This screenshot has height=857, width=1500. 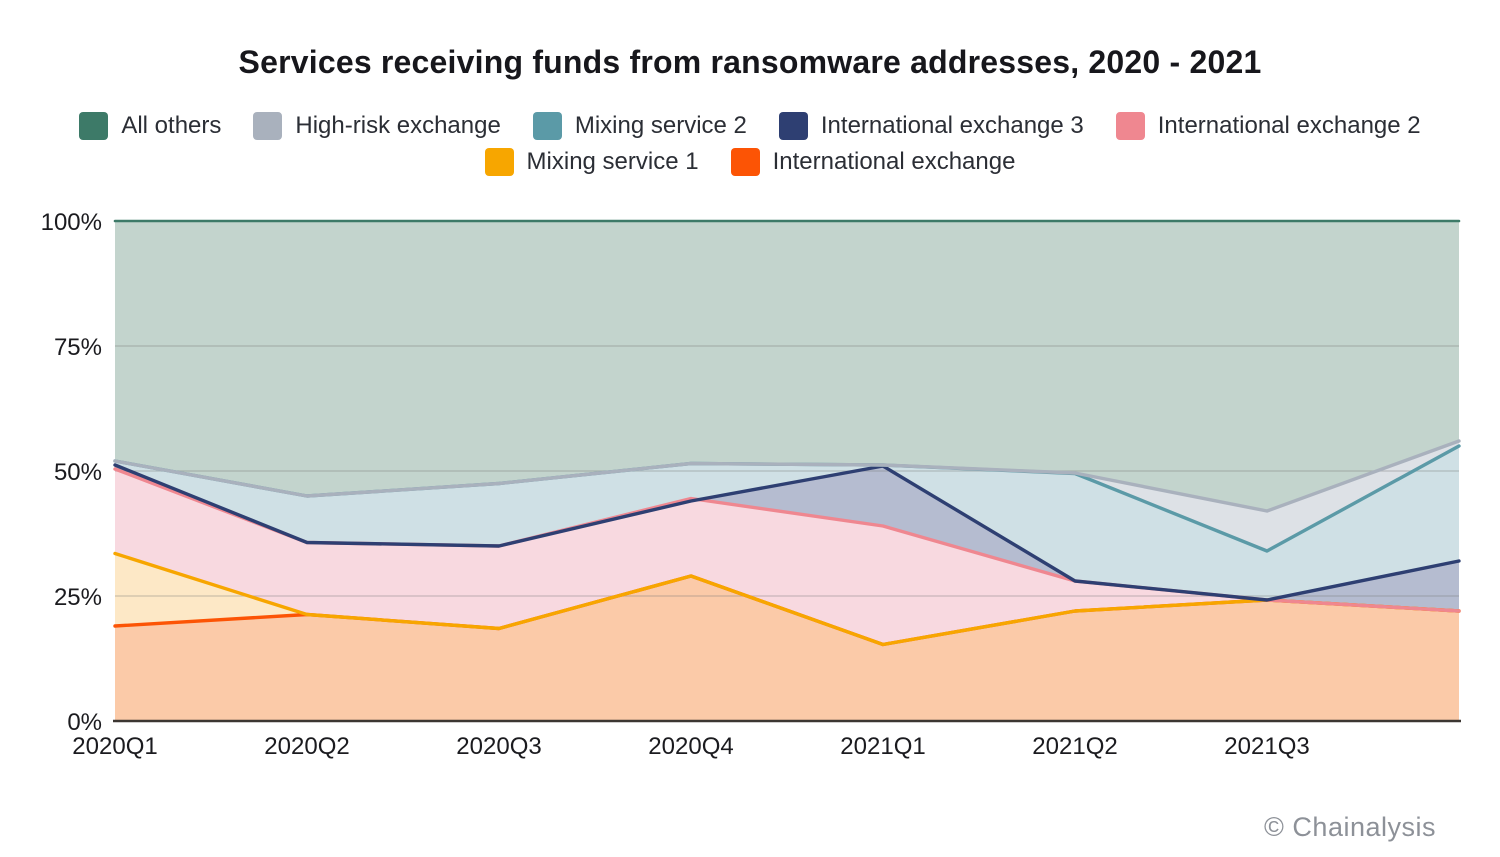 What do you see at coordinates (745, 162) in the screenshot?
I see `legend-swatch-international-exchange` at bounding box center [745, 162].